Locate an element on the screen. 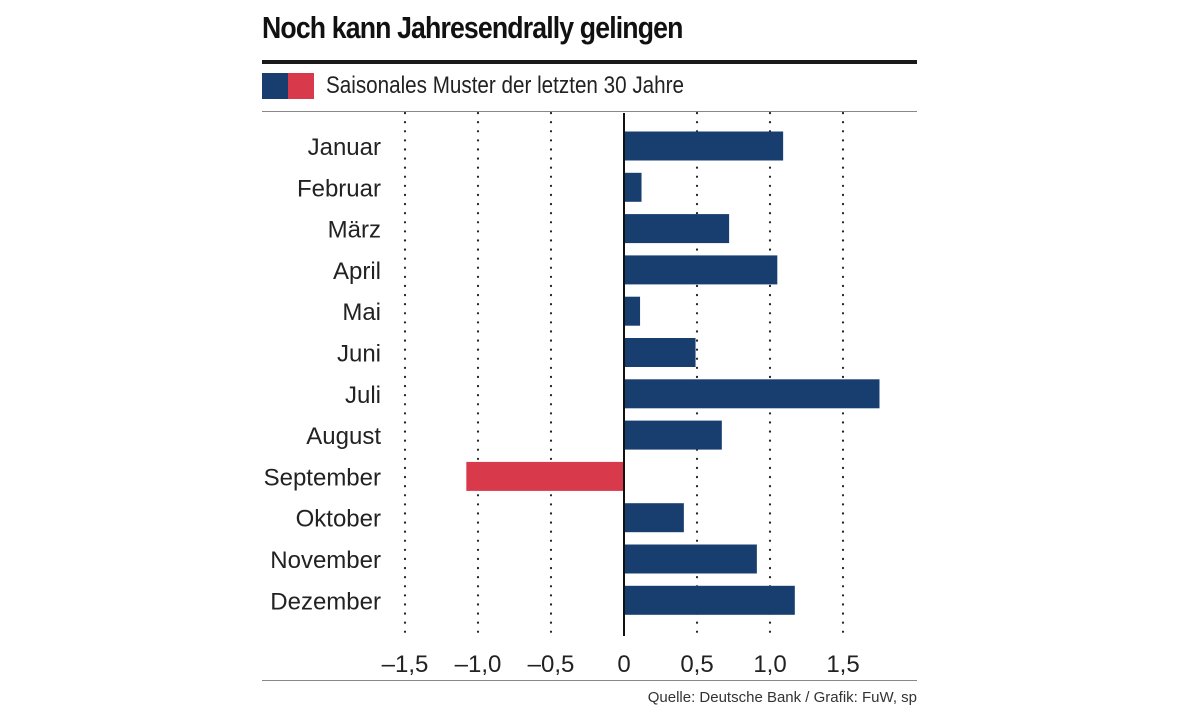  bottom-rule is located at coordinates (589, 680).